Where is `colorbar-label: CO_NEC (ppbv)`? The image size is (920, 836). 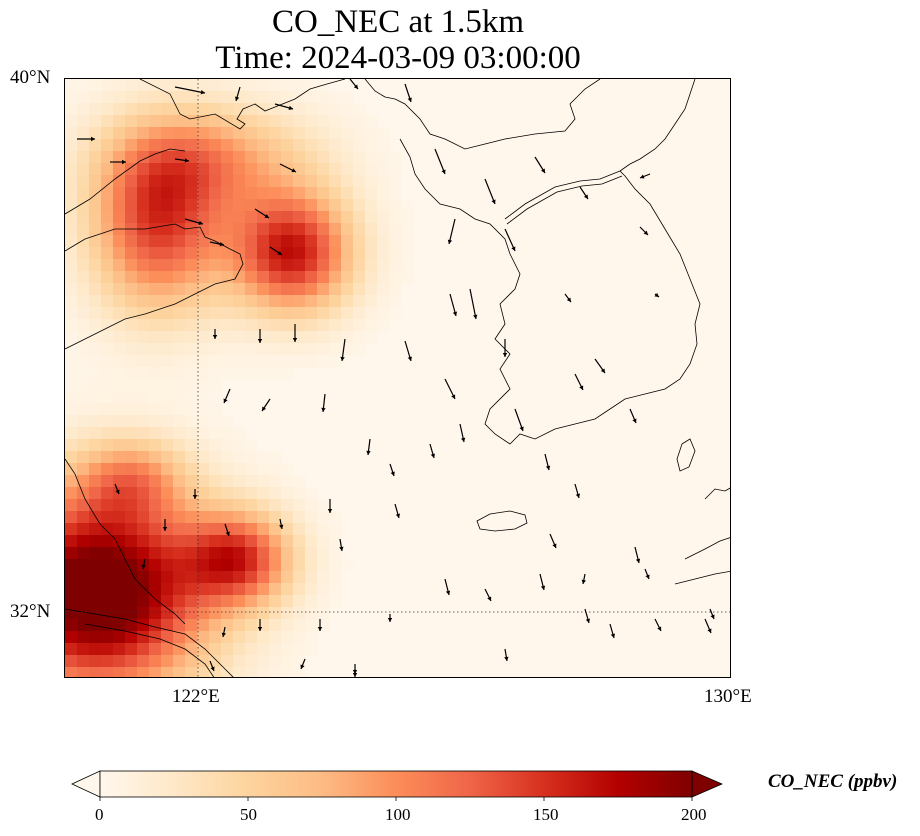
colorbar-label: CO_NEC (ppbv) is located at coordinates (833, 781).